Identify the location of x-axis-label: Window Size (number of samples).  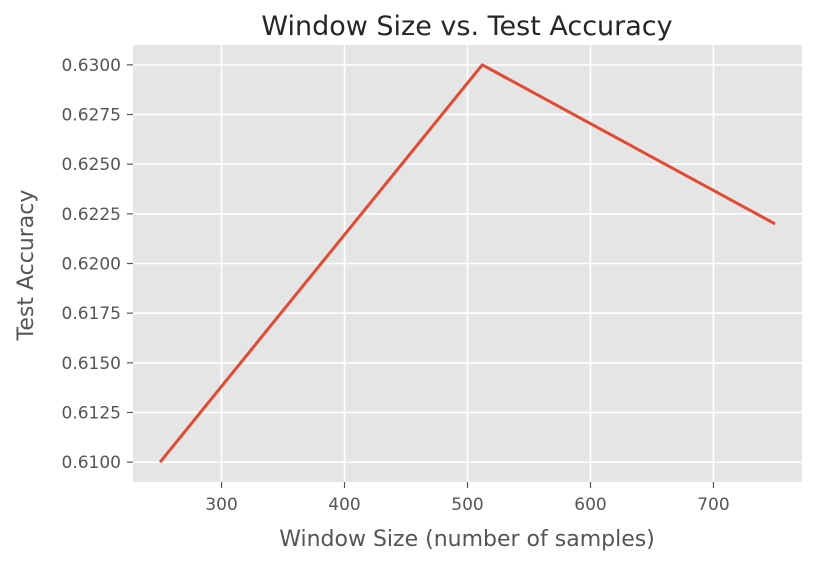
(467, 539).